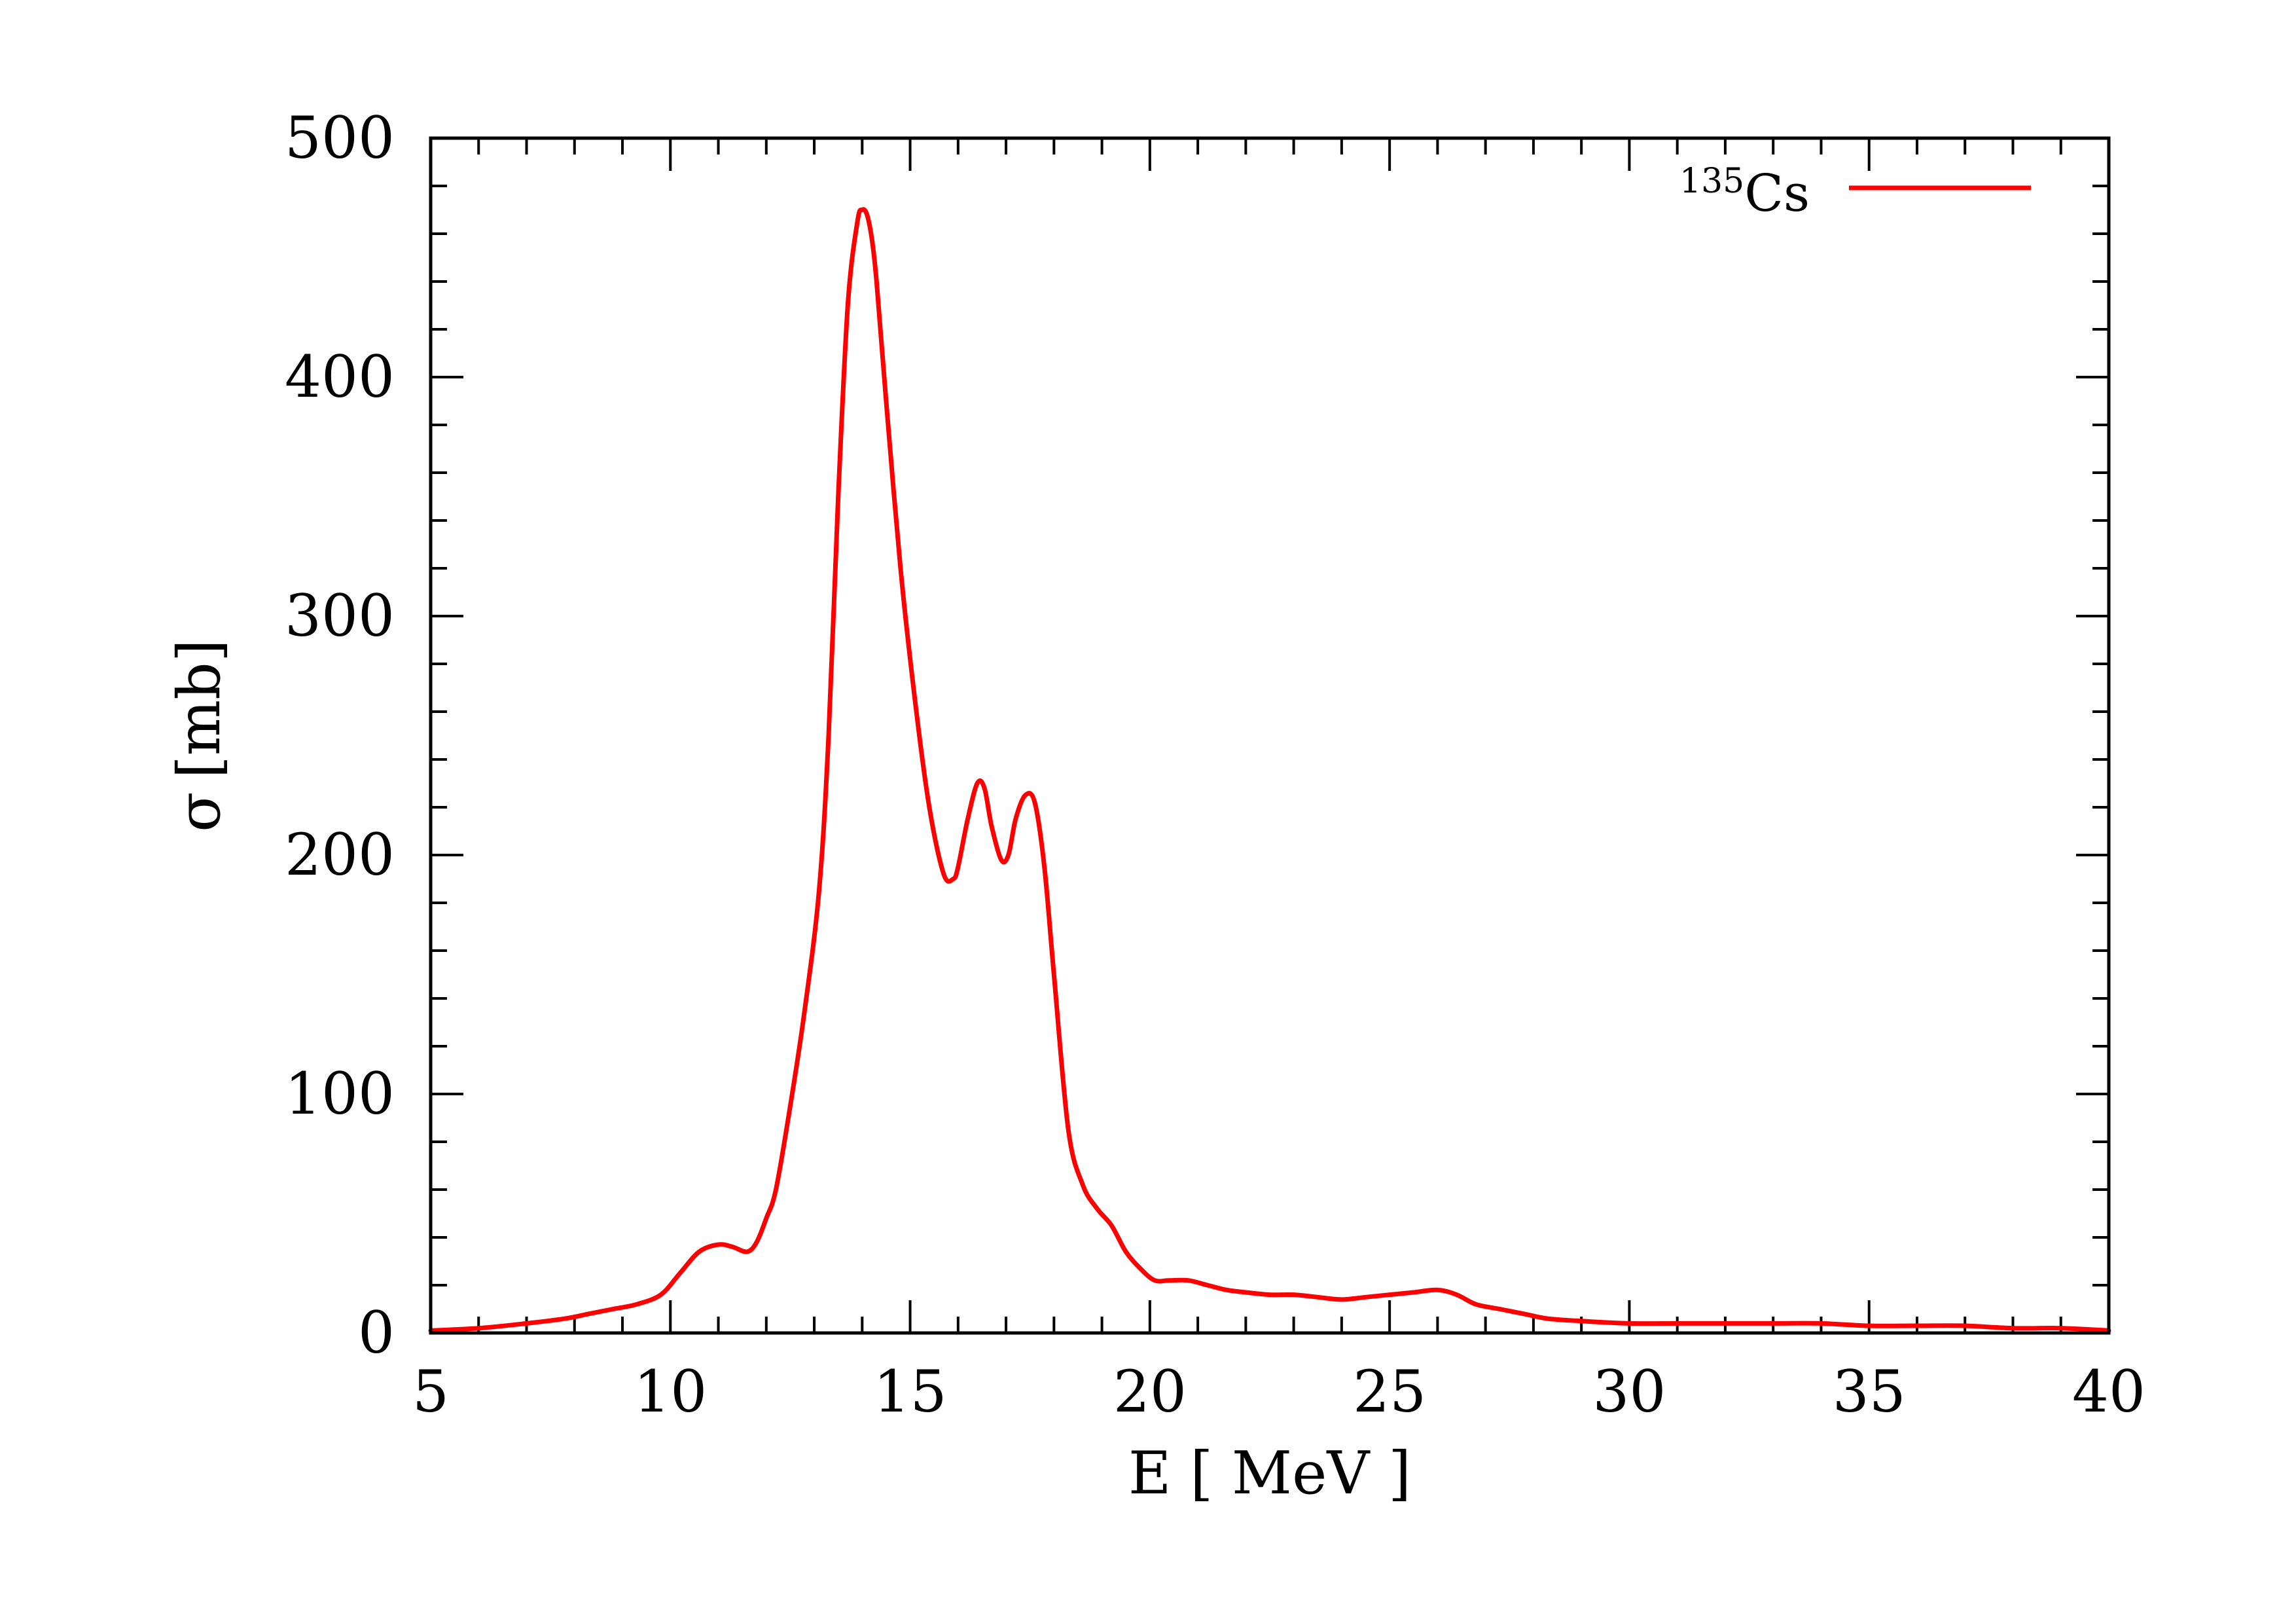  What do you see at coordinates (376, 1332) in the screenshot?
I see `y-tick-label: 0` at bounding box center [376, 1332].